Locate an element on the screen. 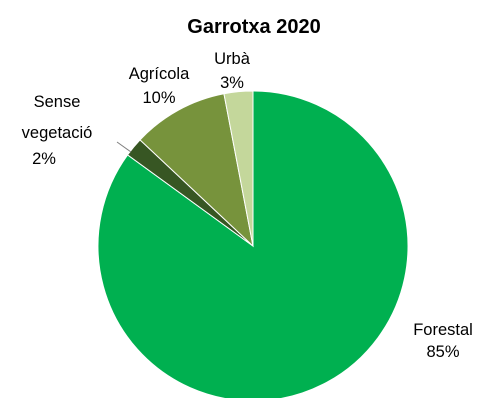  label-forestal-name: Forestal is located at coordinates (443, 330).